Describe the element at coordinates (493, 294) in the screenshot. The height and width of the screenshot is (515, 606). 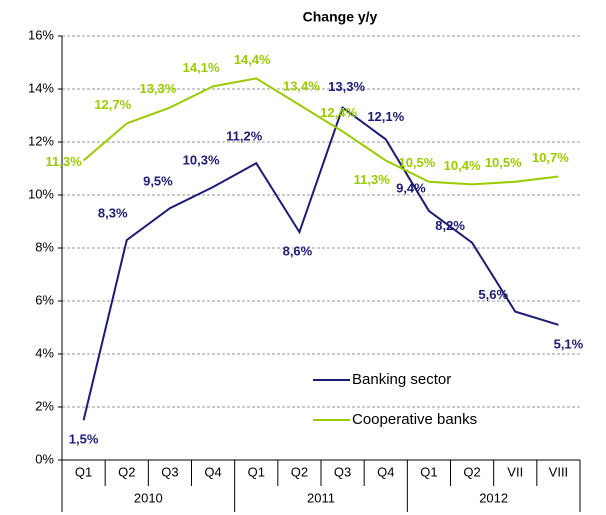
I see `value-label: 5,6%` at that location.